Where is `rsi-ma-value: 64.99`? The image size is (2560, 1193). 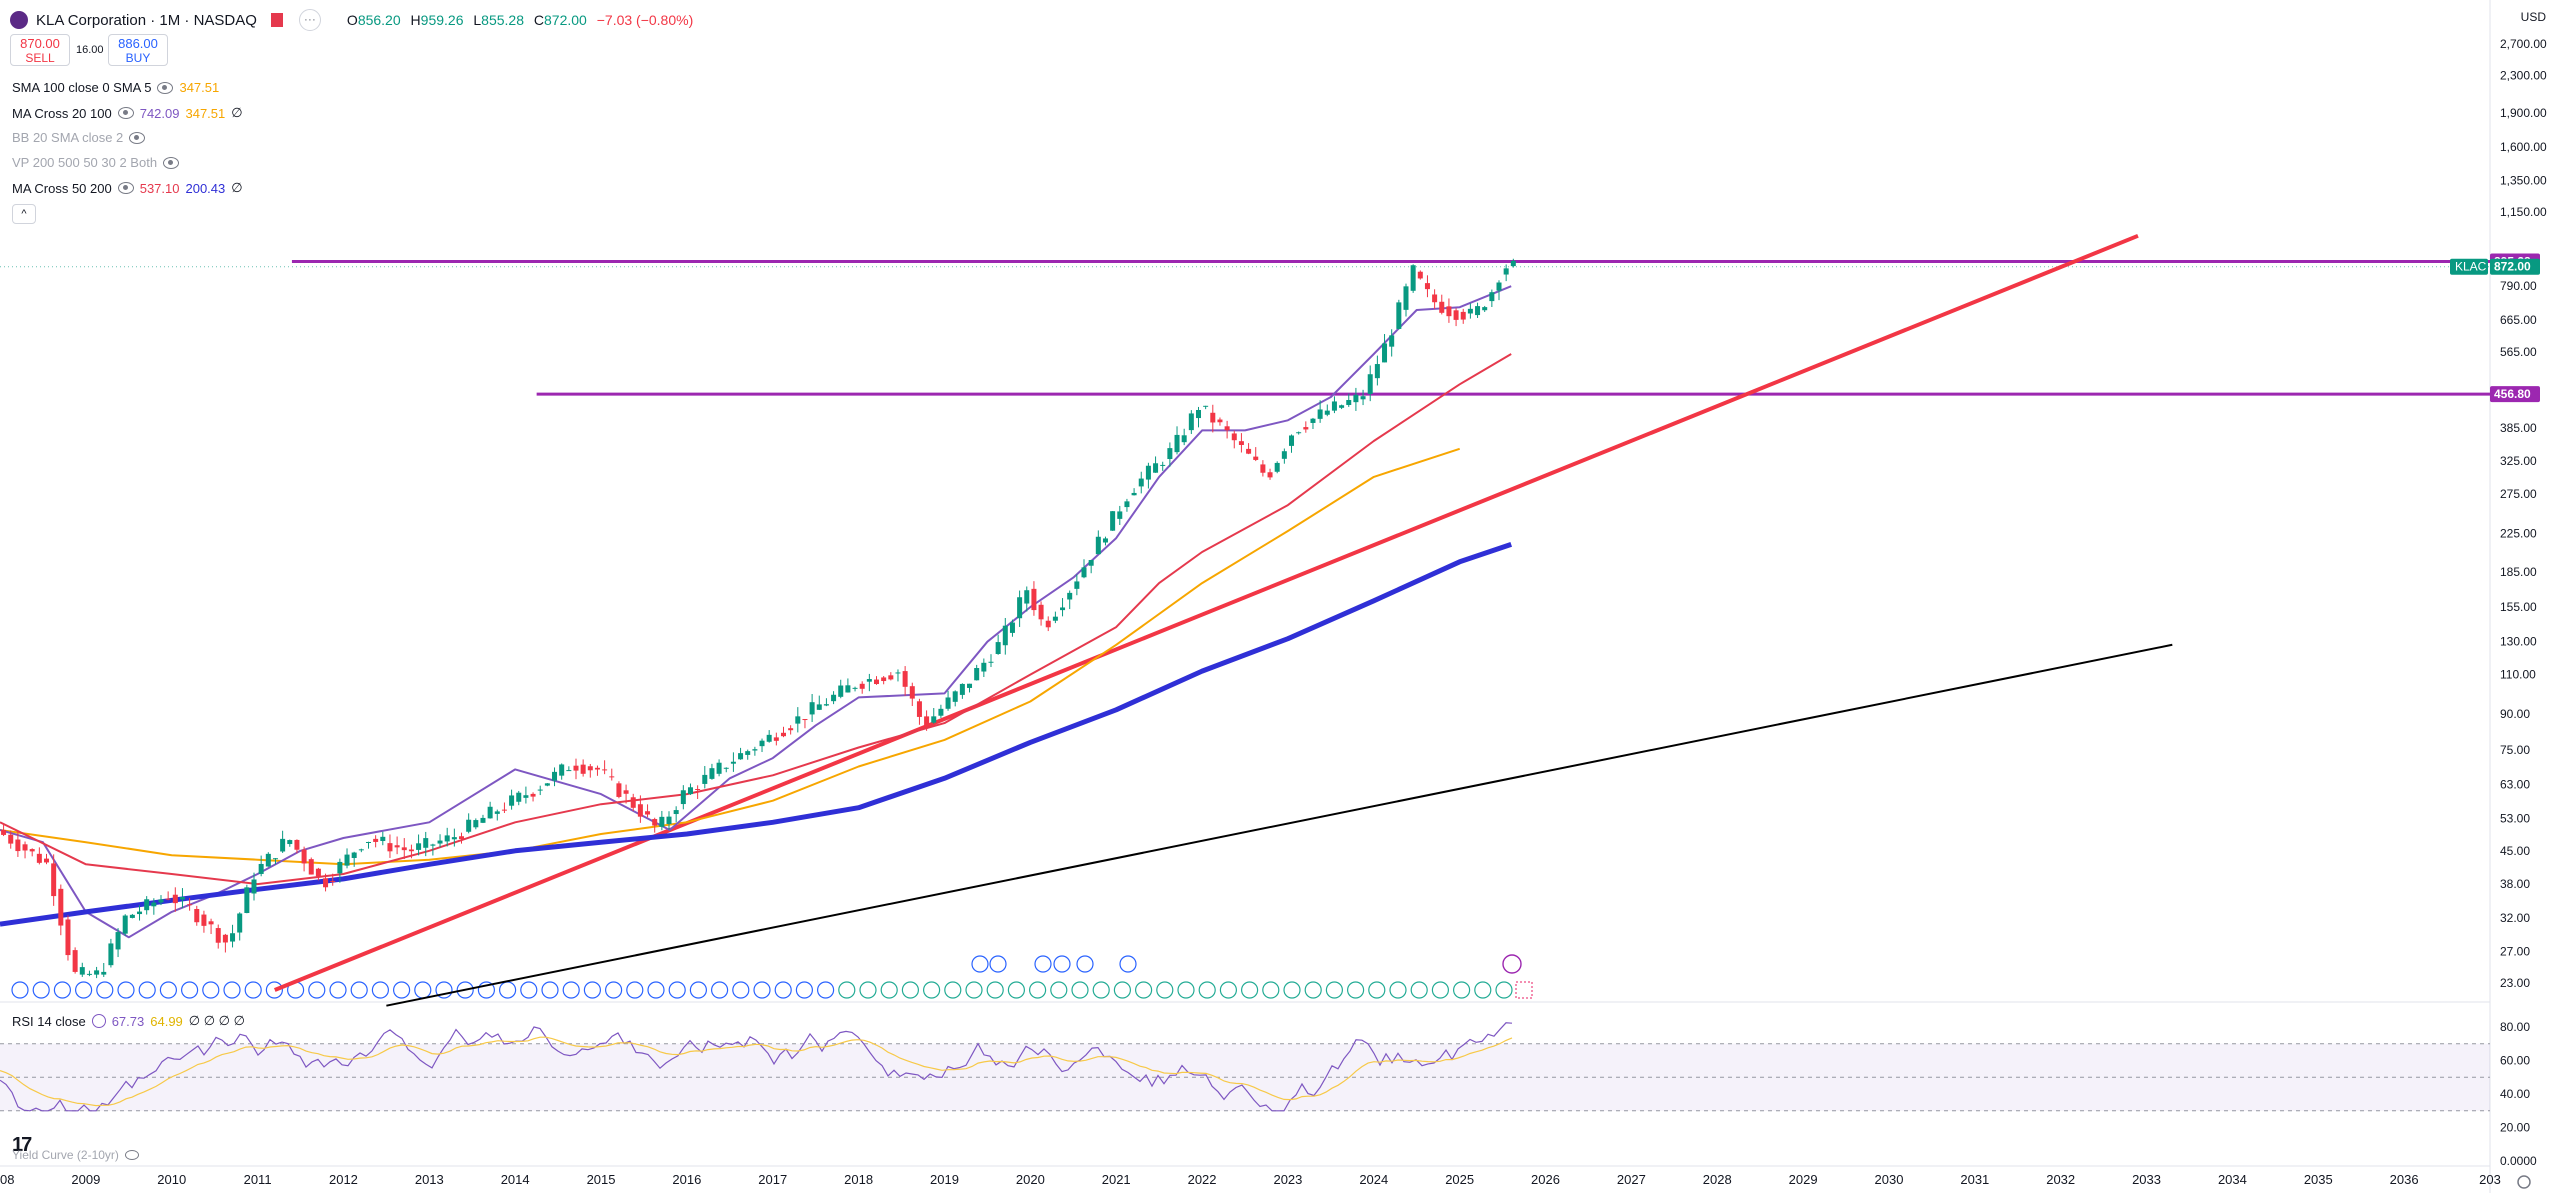 rsi-ma-value: 64.99 is located at coordinates (166, 1021).